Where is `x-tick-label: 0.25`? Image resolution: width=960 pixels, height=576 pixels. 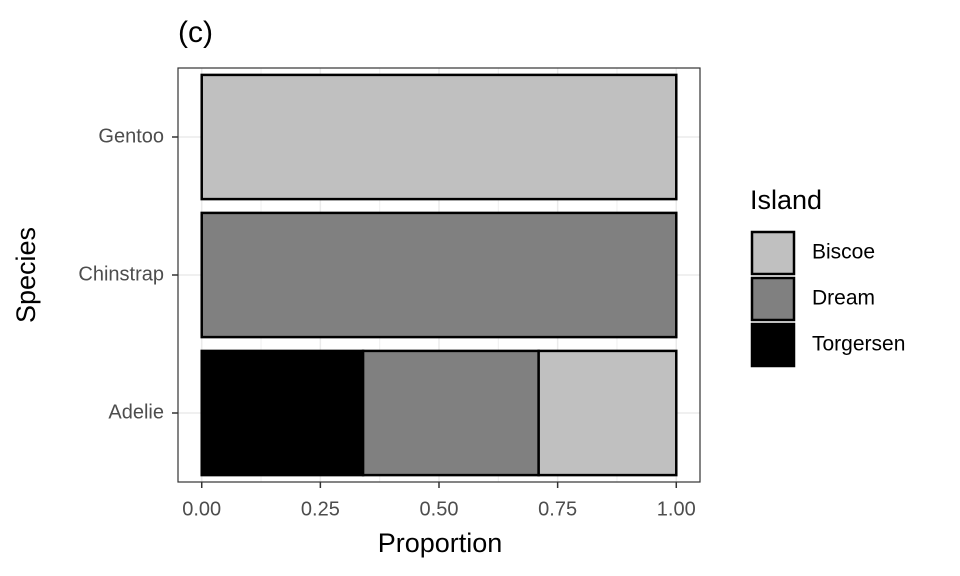
x-tick-label: 0.25 is located at coordinates (320, 509).